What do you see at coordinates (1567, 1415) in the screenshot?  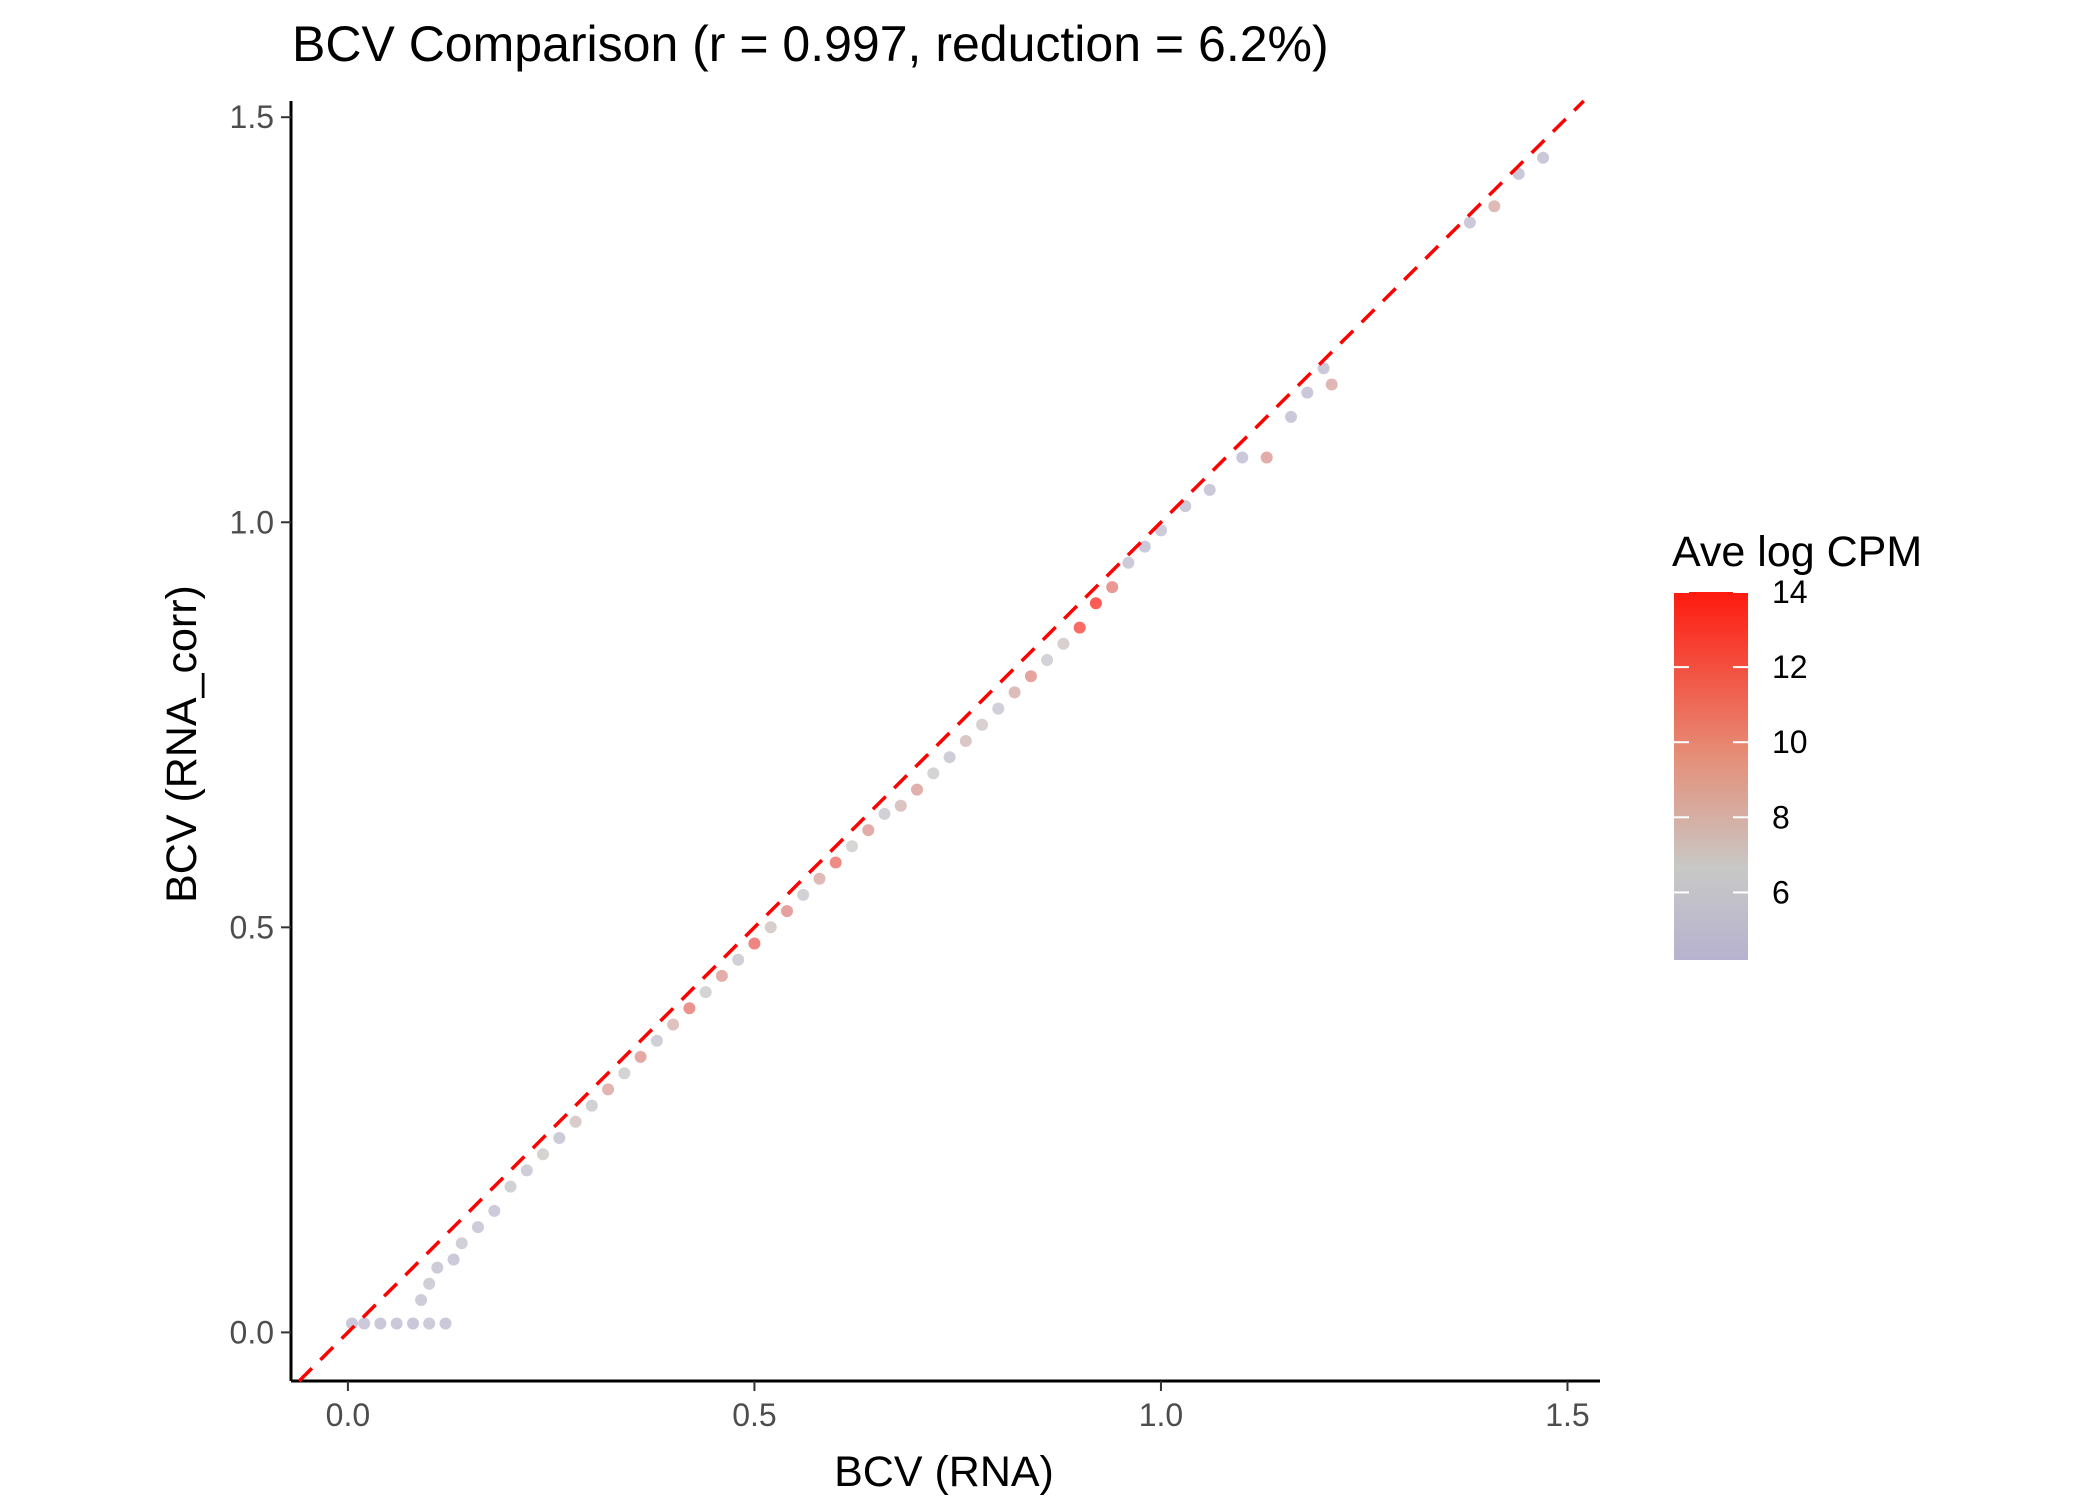 I see `x-tick-label: 1.5` at bounding box center [1567, 1415].